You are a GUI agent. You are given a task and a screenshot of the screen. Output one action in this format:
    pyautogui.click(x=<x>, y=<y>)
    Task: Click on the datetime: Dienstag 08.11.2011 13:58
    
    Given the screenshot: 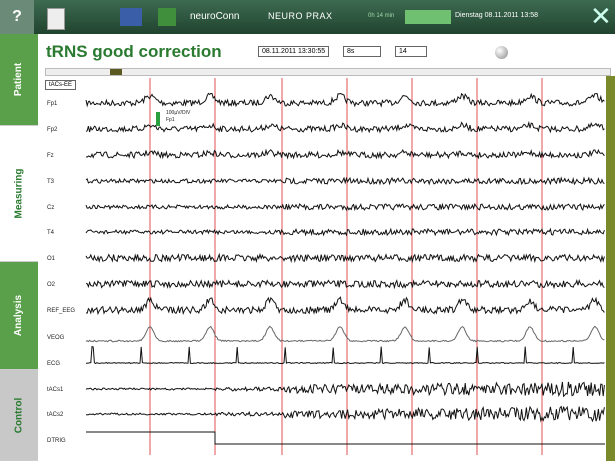 What is the action you would take?
    pyautogui.click(x=497, y=15)
    